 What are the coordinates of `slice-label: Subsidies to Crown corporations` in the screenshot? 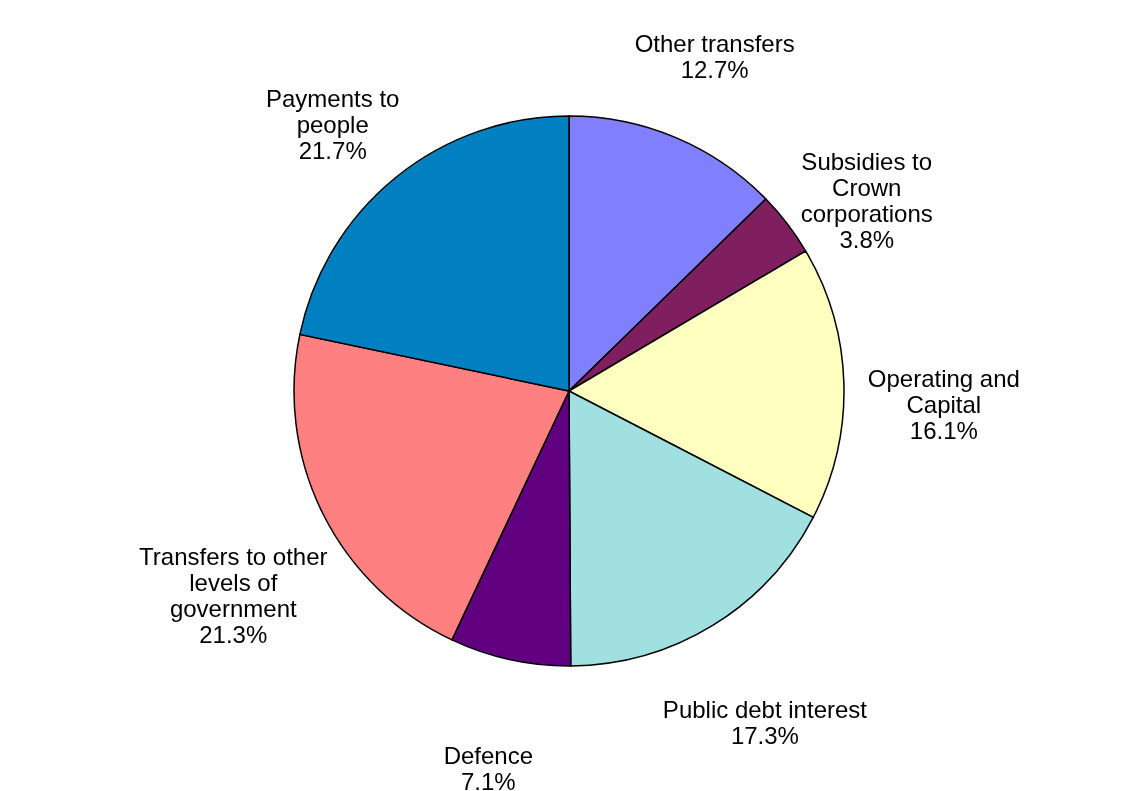 It's located at (866, 188).